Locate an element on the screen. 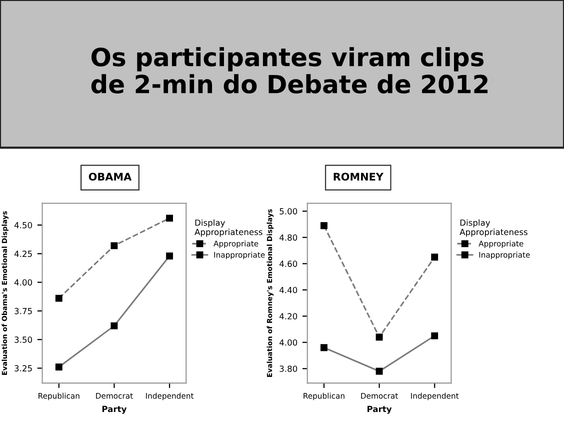  chart-title: ROMNEY is located at coordinates (359, 176).